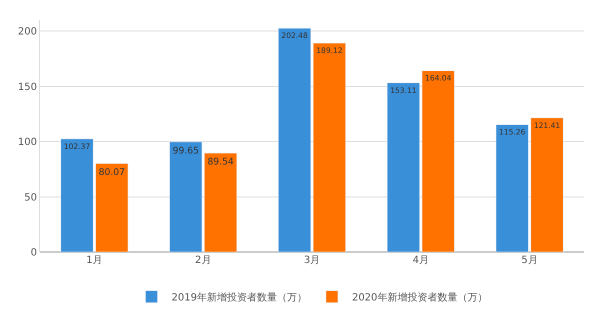  I want to click on x-tick-label: 4月, so click(420, 260).